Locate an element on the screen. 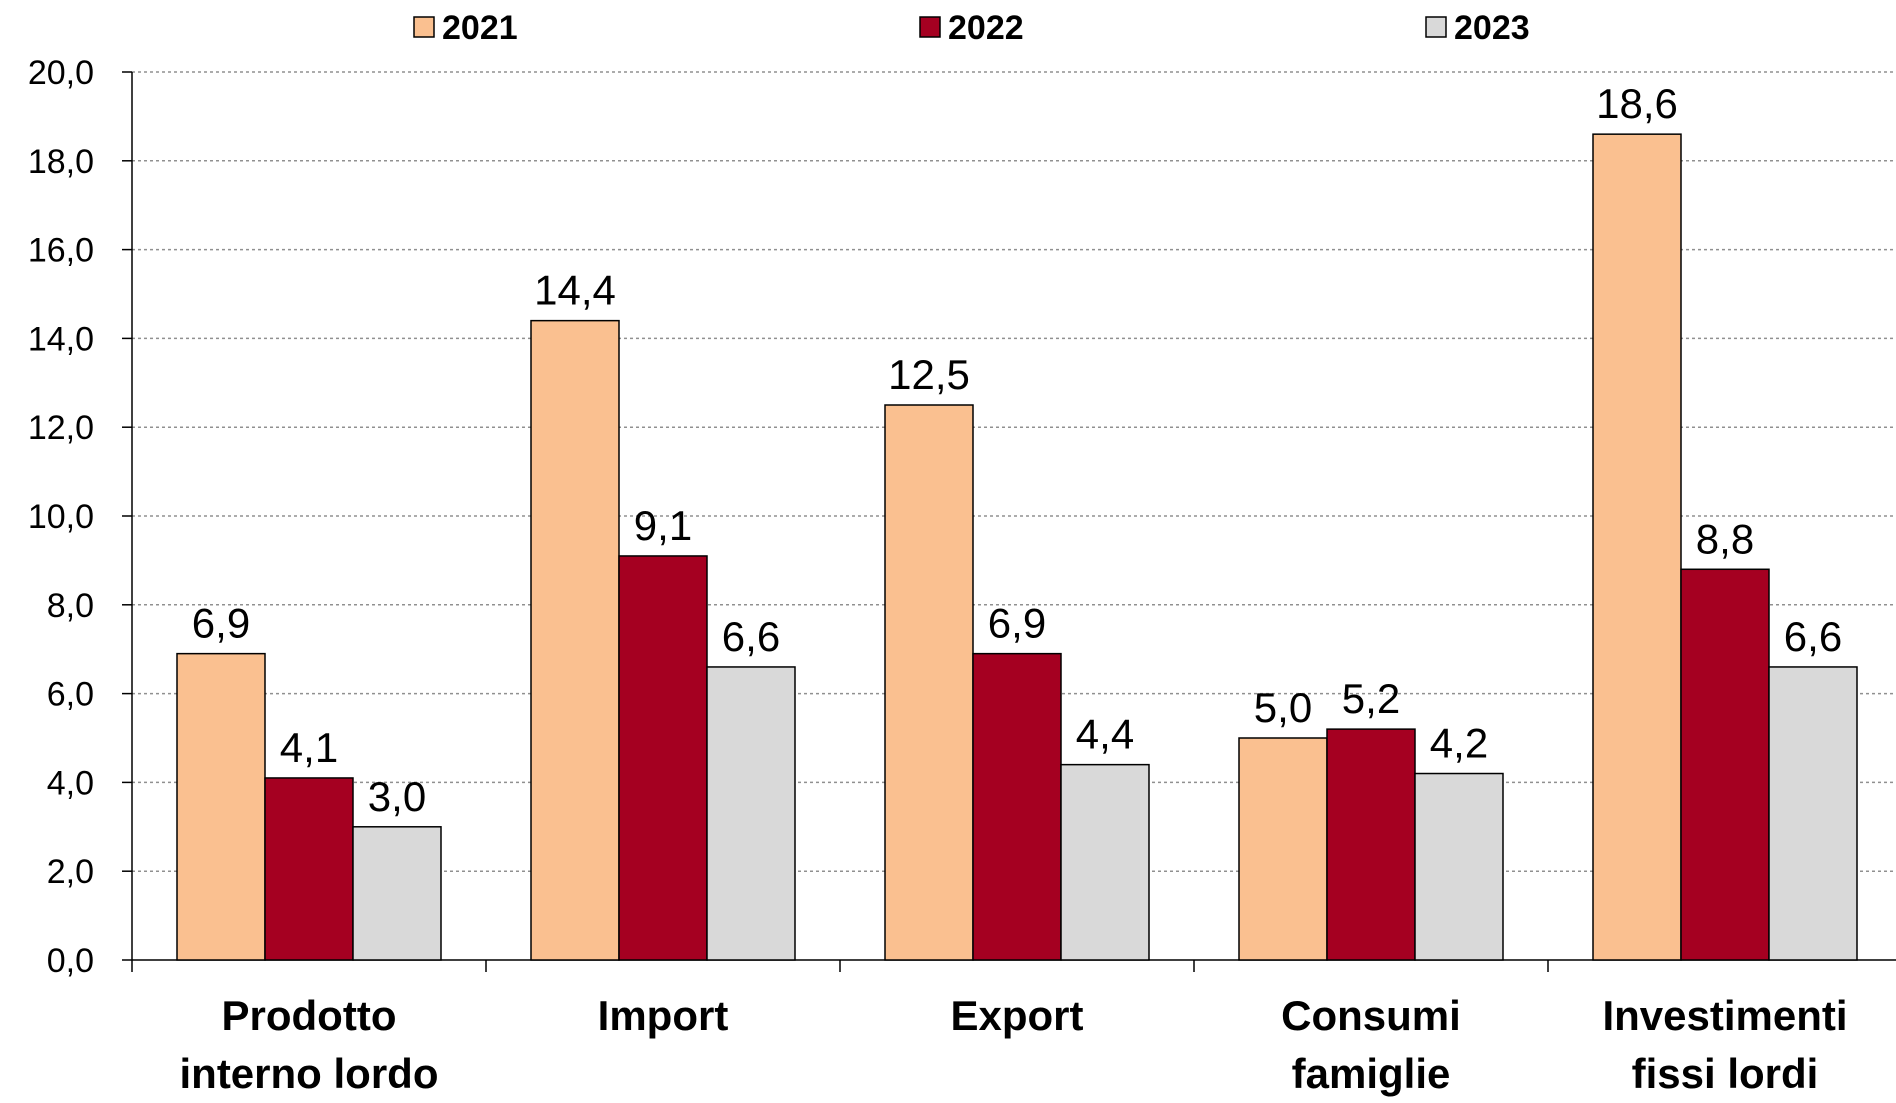  legend-swatch-2023 is located at coordinates (1436, 27).